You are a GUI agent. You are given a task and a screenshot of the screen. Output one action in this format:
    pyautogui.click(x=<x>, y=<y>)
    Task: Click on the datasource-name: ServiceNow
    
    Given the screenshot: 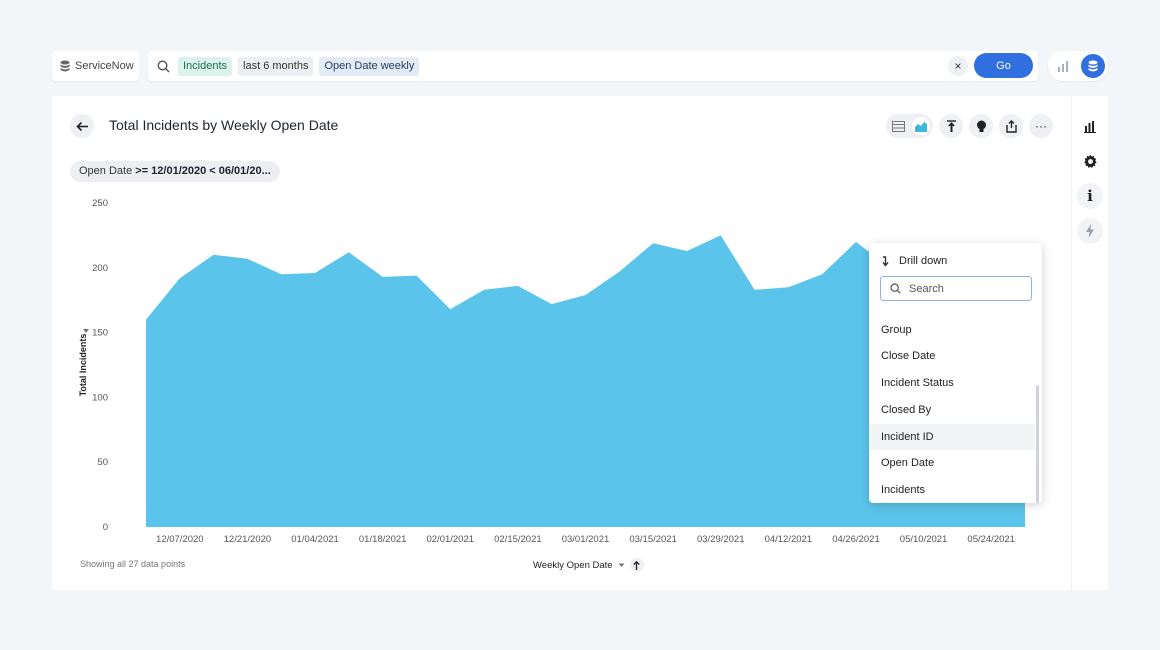 What is the action you would take?
    pyautogui.click(x=104, y=66)
    